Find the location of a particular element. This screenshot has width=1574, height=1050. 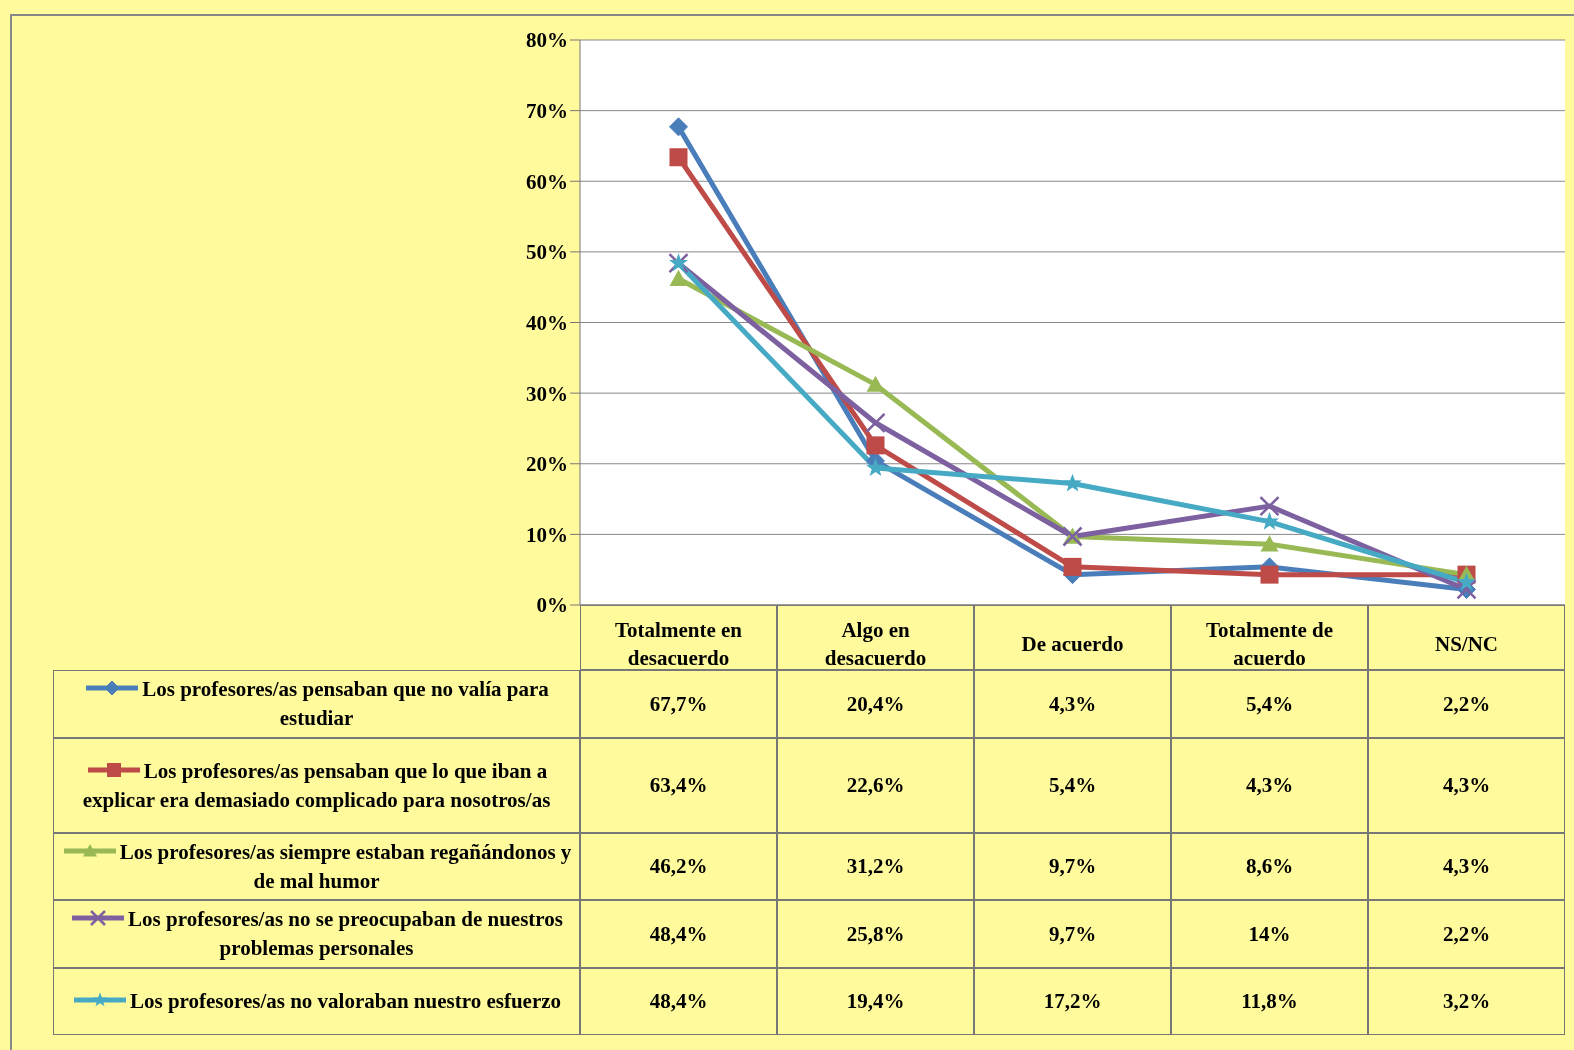

legend-label: Los profesores/as siempre estaban regañándonos y de mal humor is located at coordinates (345, 866).